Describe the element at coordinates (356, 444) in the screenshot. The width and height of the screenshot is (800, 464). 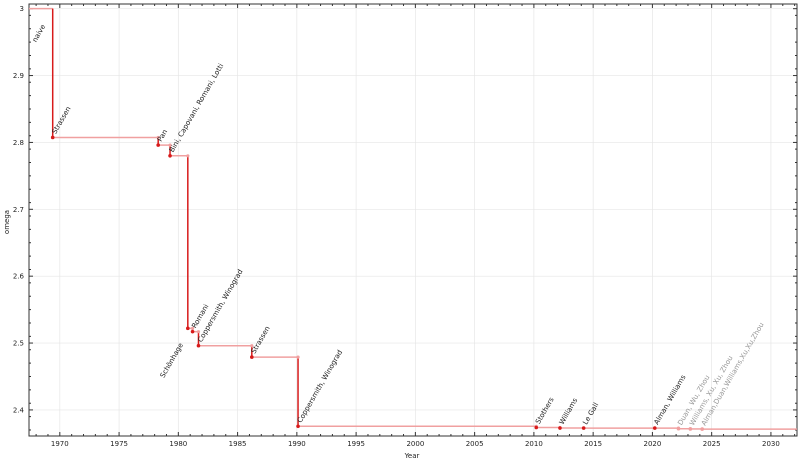
I see `x-tick-label: 1995` at that location.